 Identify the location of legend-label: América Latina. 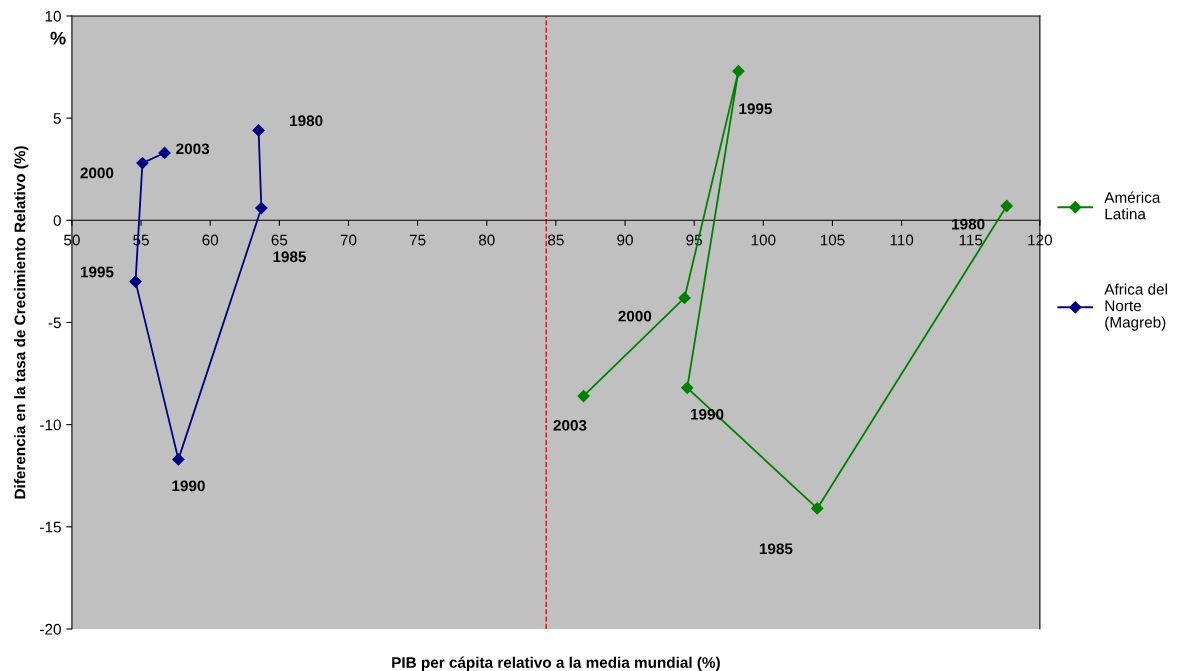
(1132, 205).